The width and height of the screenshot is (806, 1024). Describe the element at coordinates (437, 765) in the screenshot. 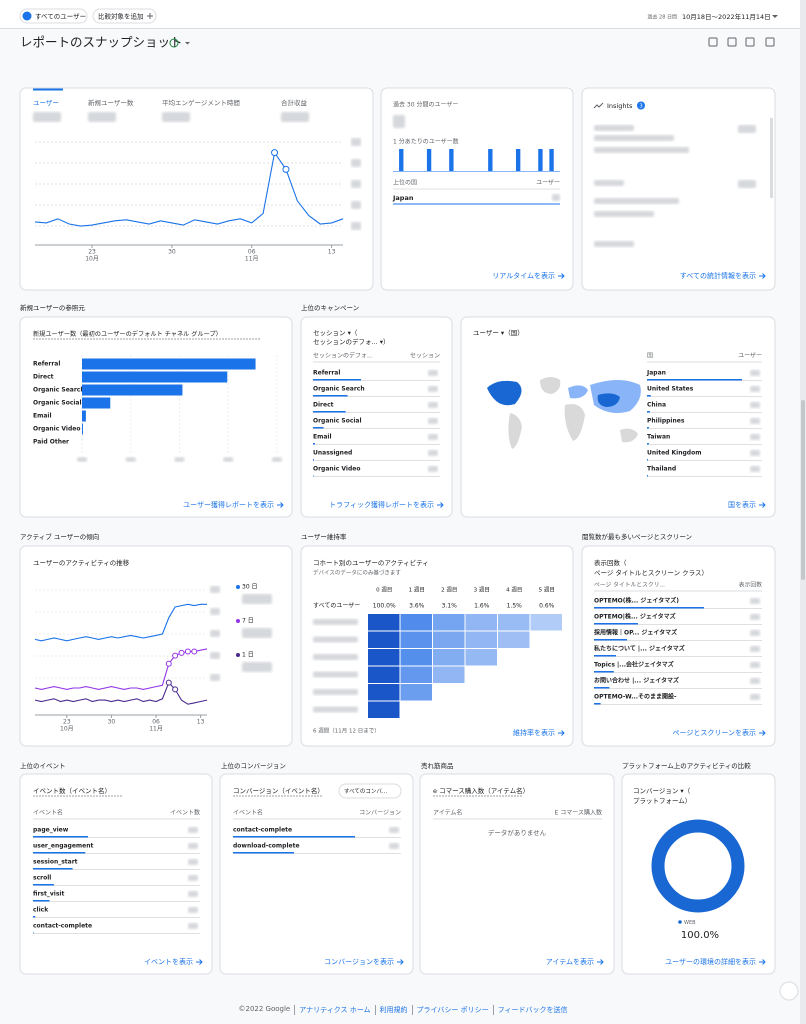

I see `label: 売れ筋商品` at that location.